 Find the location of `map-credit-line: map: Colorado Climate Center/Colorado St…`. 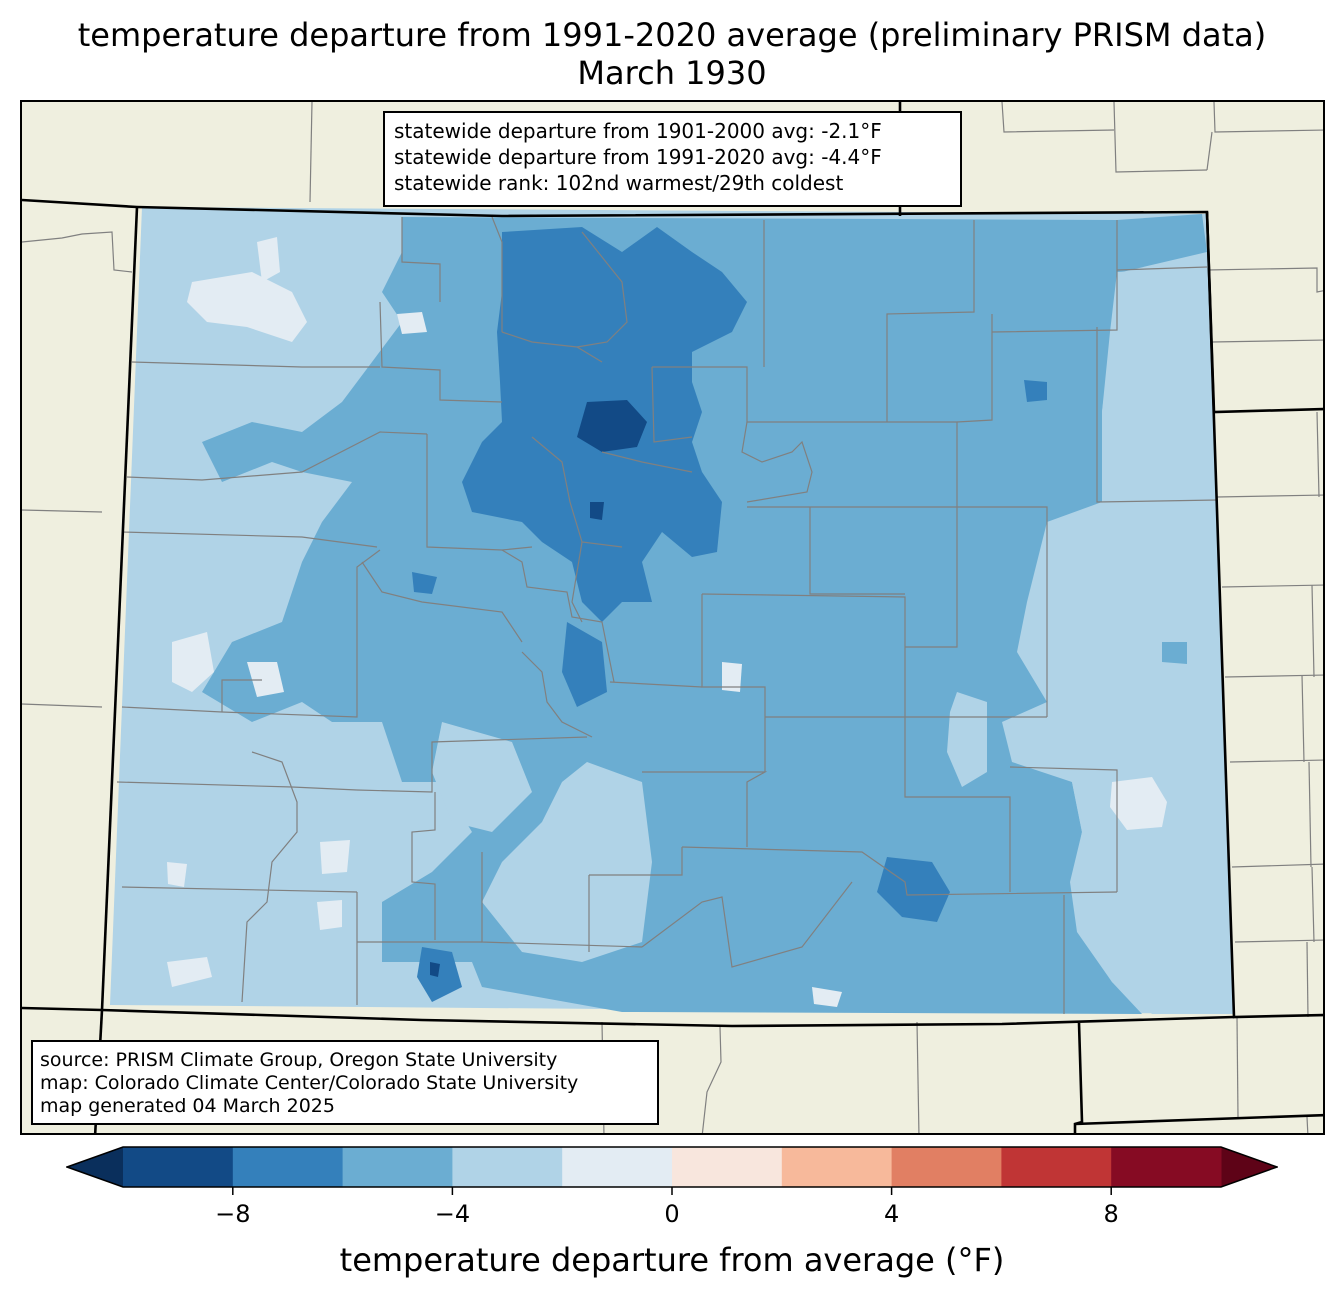

map-credit-line: map: Colorado Climate Center/Colorado St… is located at coordinates (309, 1083).